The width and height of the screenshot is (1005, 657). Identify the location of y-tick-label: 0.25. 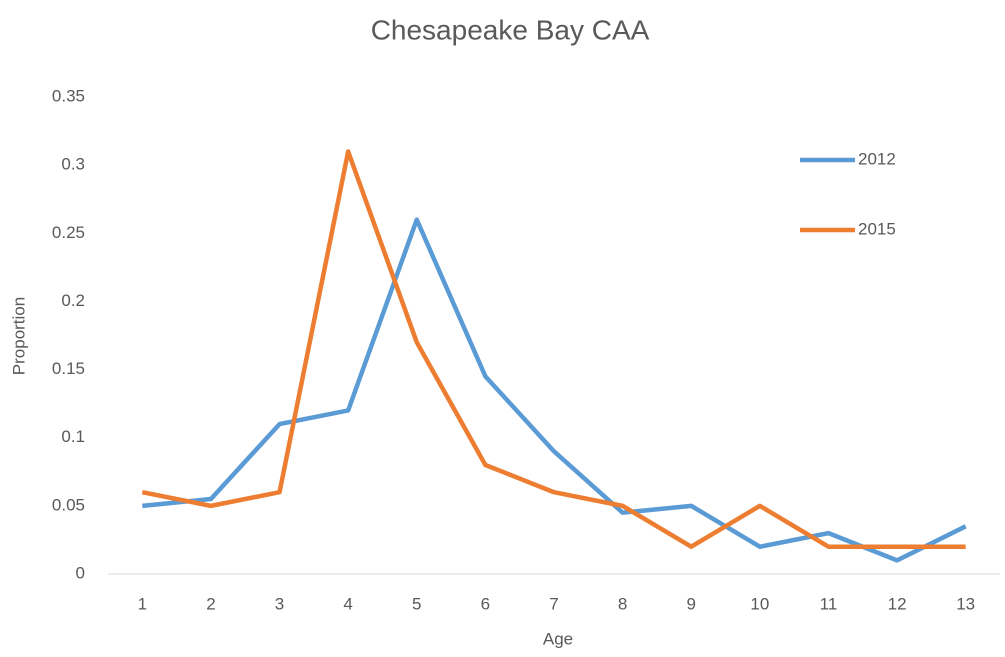
(68, 232).